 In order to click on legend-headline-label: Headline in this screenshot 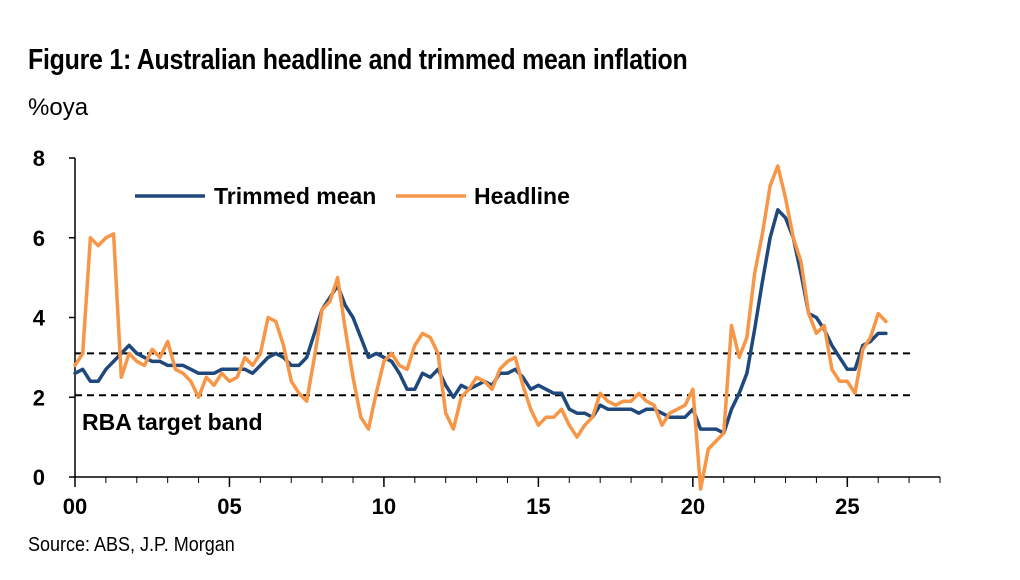, I will do `click(522, 196)`.